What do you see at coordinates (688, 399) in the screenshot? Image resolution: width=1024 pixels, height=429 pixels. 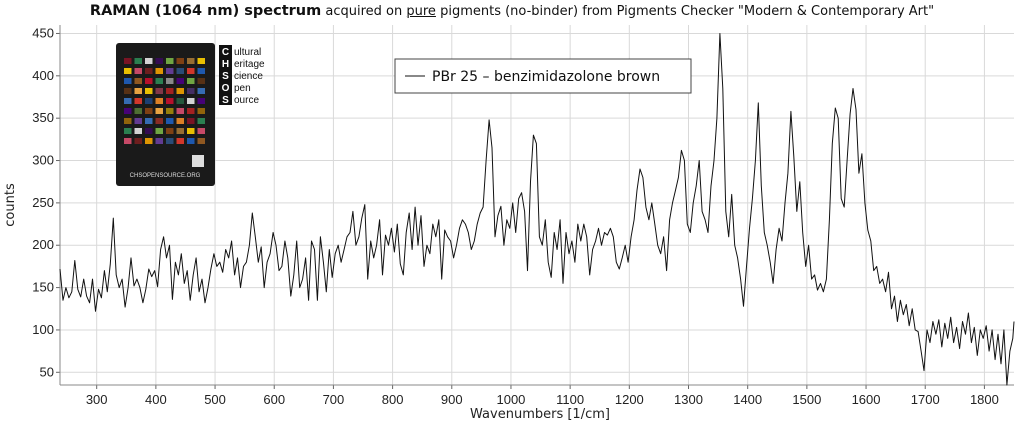 I see `x-tick-label: 1300` at bounding box center [688, 399].